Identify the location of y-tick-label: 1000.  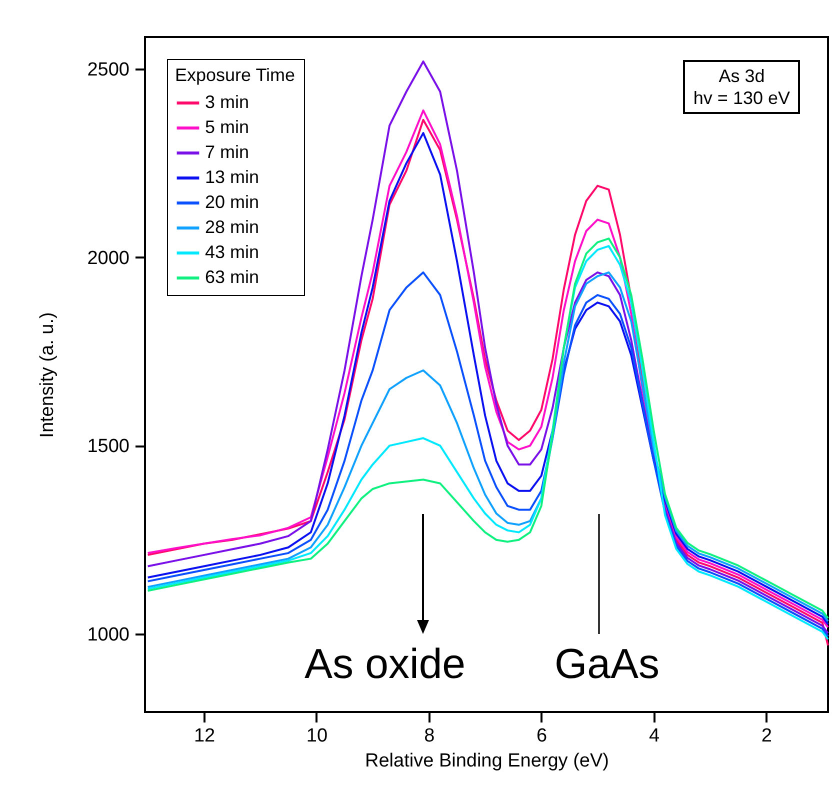
(108, 635).